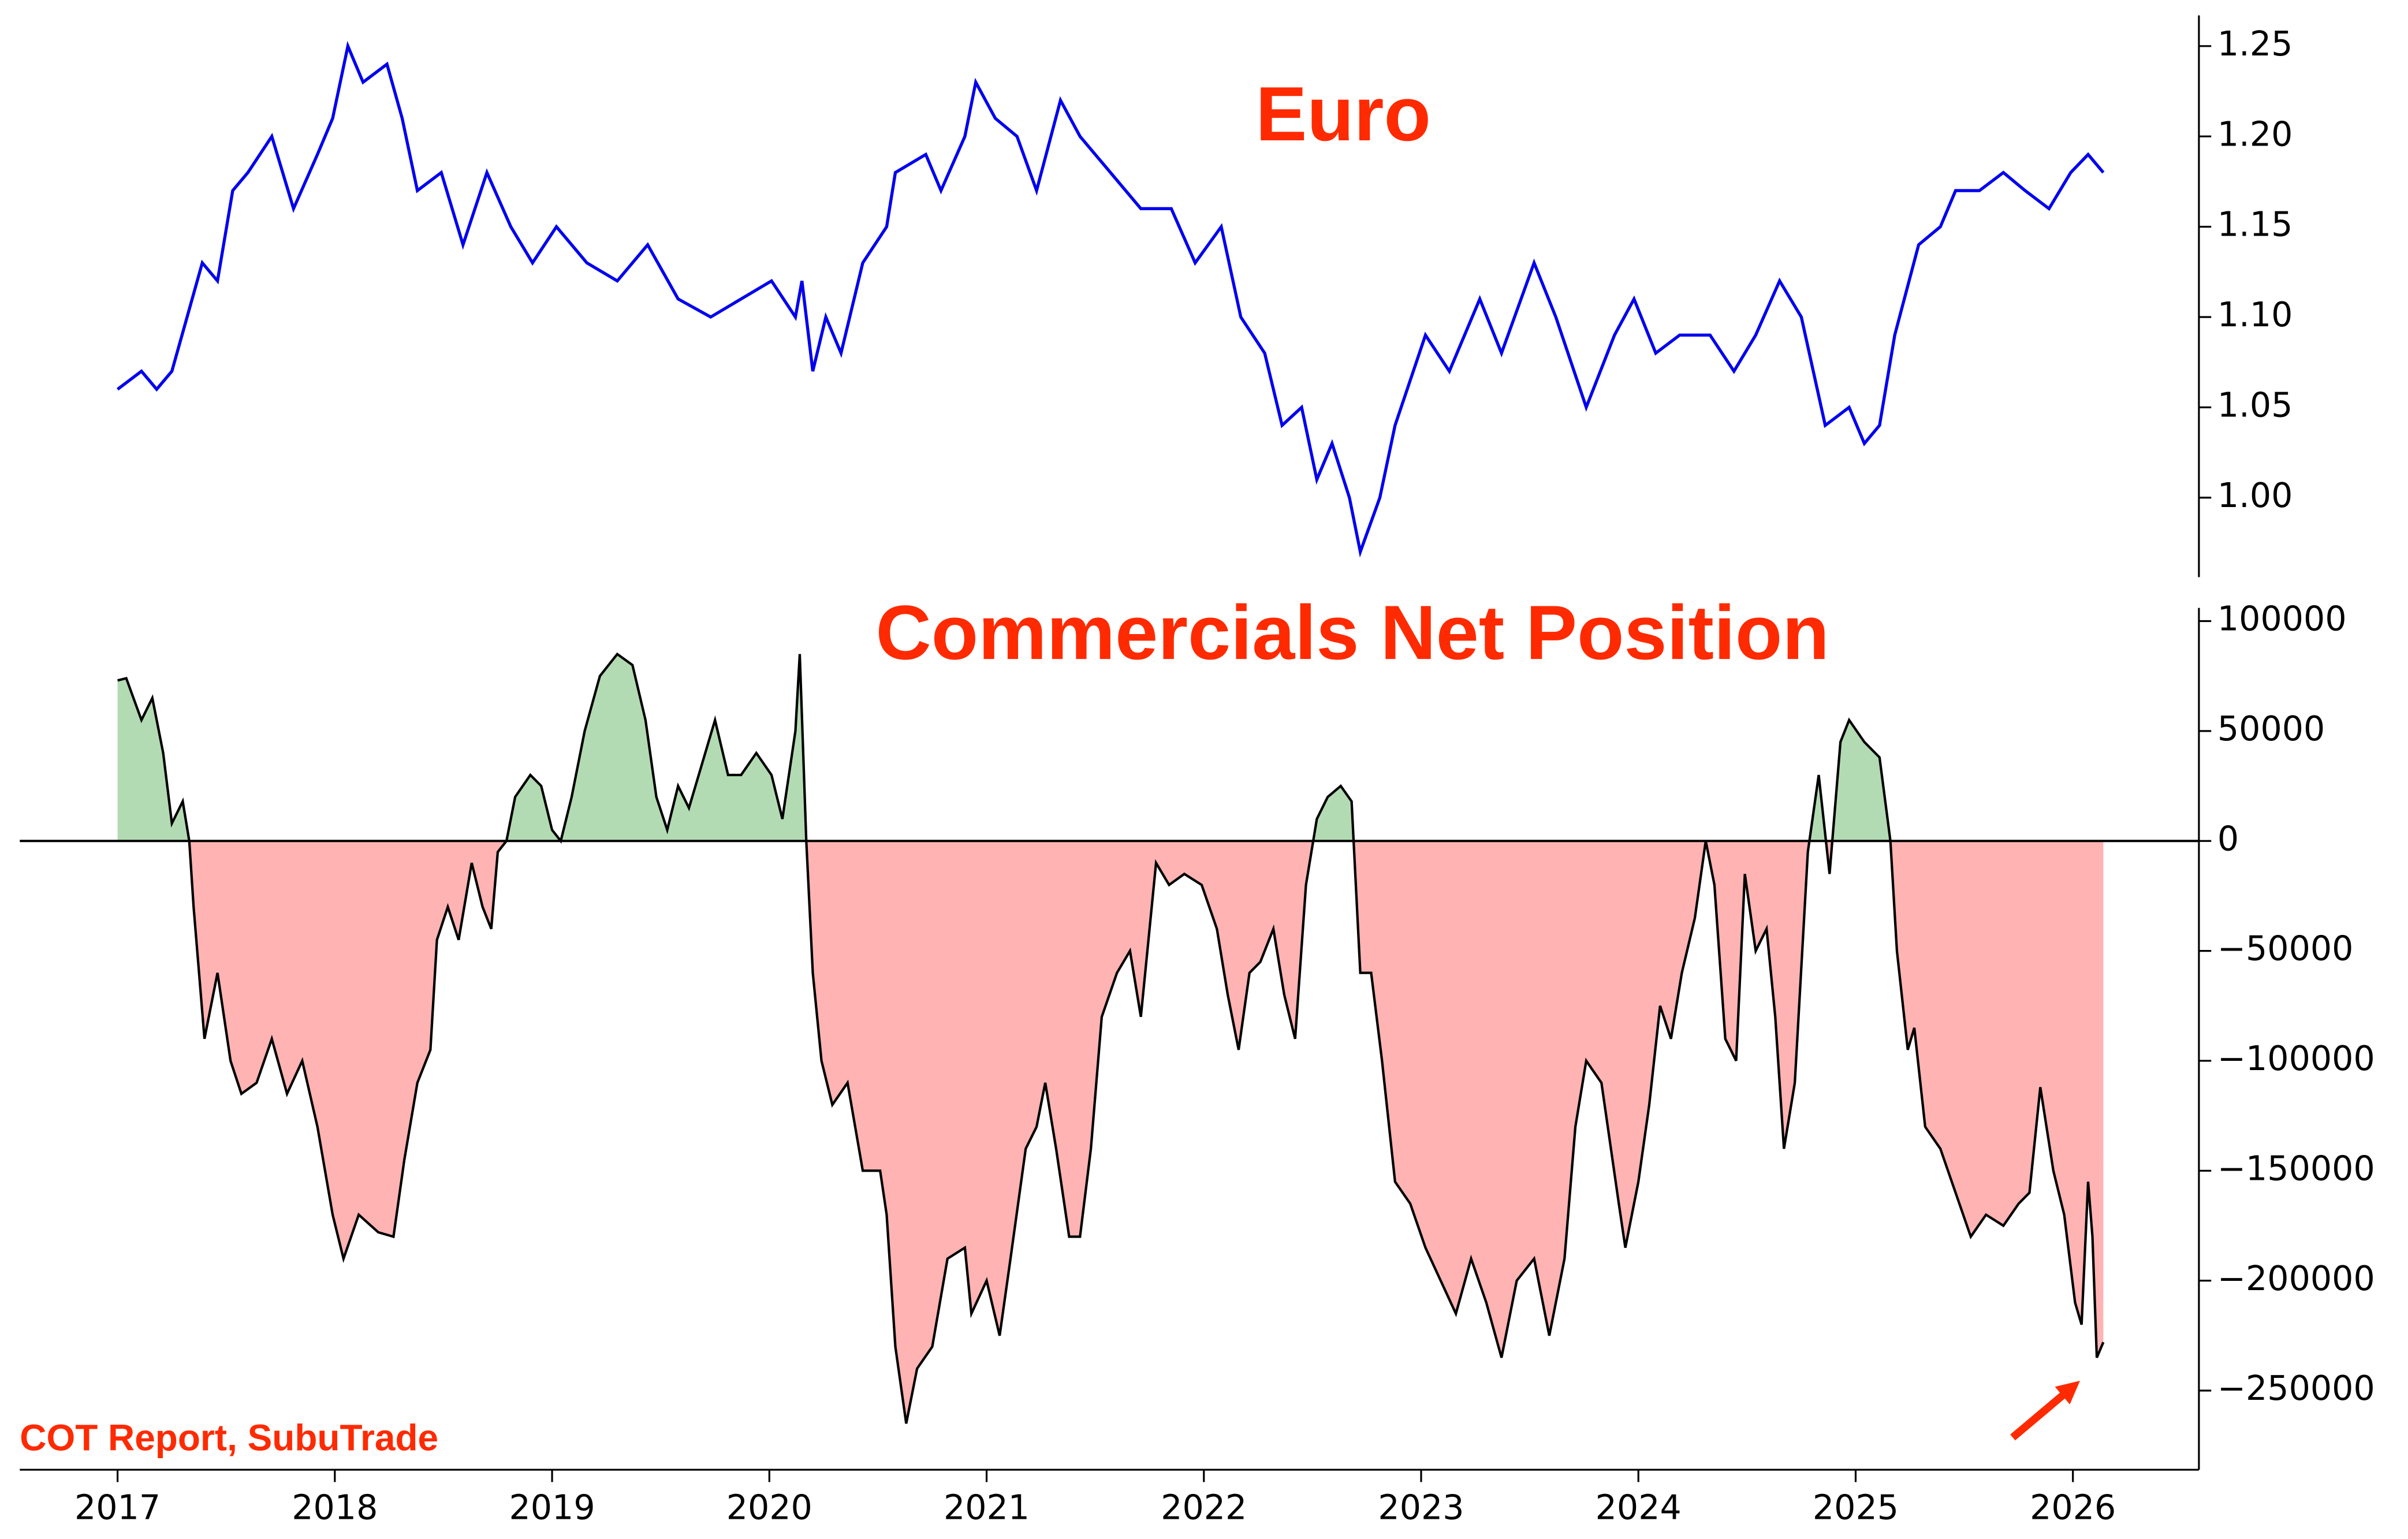  I want to click on y-tick-label: −150000, so click(2296, 1169).